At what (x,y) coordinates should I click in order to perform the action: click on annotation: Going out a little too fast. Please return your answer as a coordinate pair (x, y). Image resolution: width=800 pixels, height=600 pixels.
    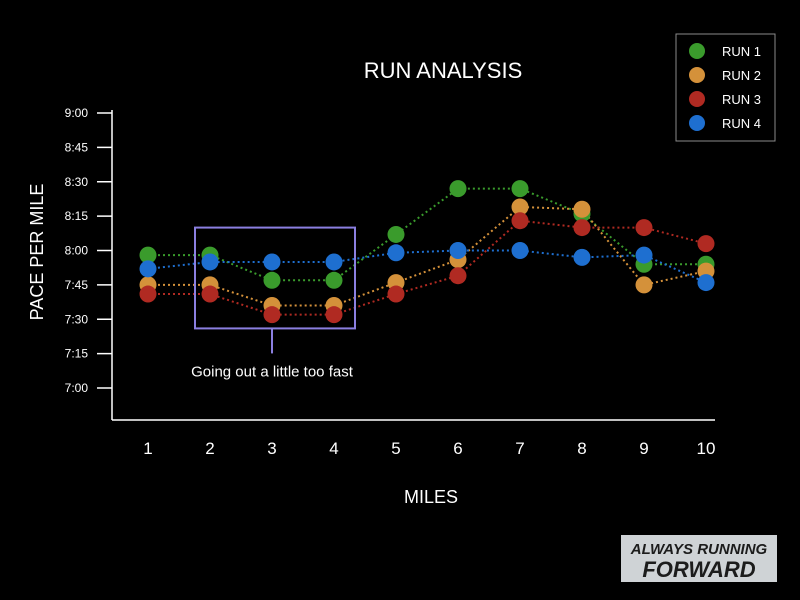
    Looking at the image, I should click on (273, 303).